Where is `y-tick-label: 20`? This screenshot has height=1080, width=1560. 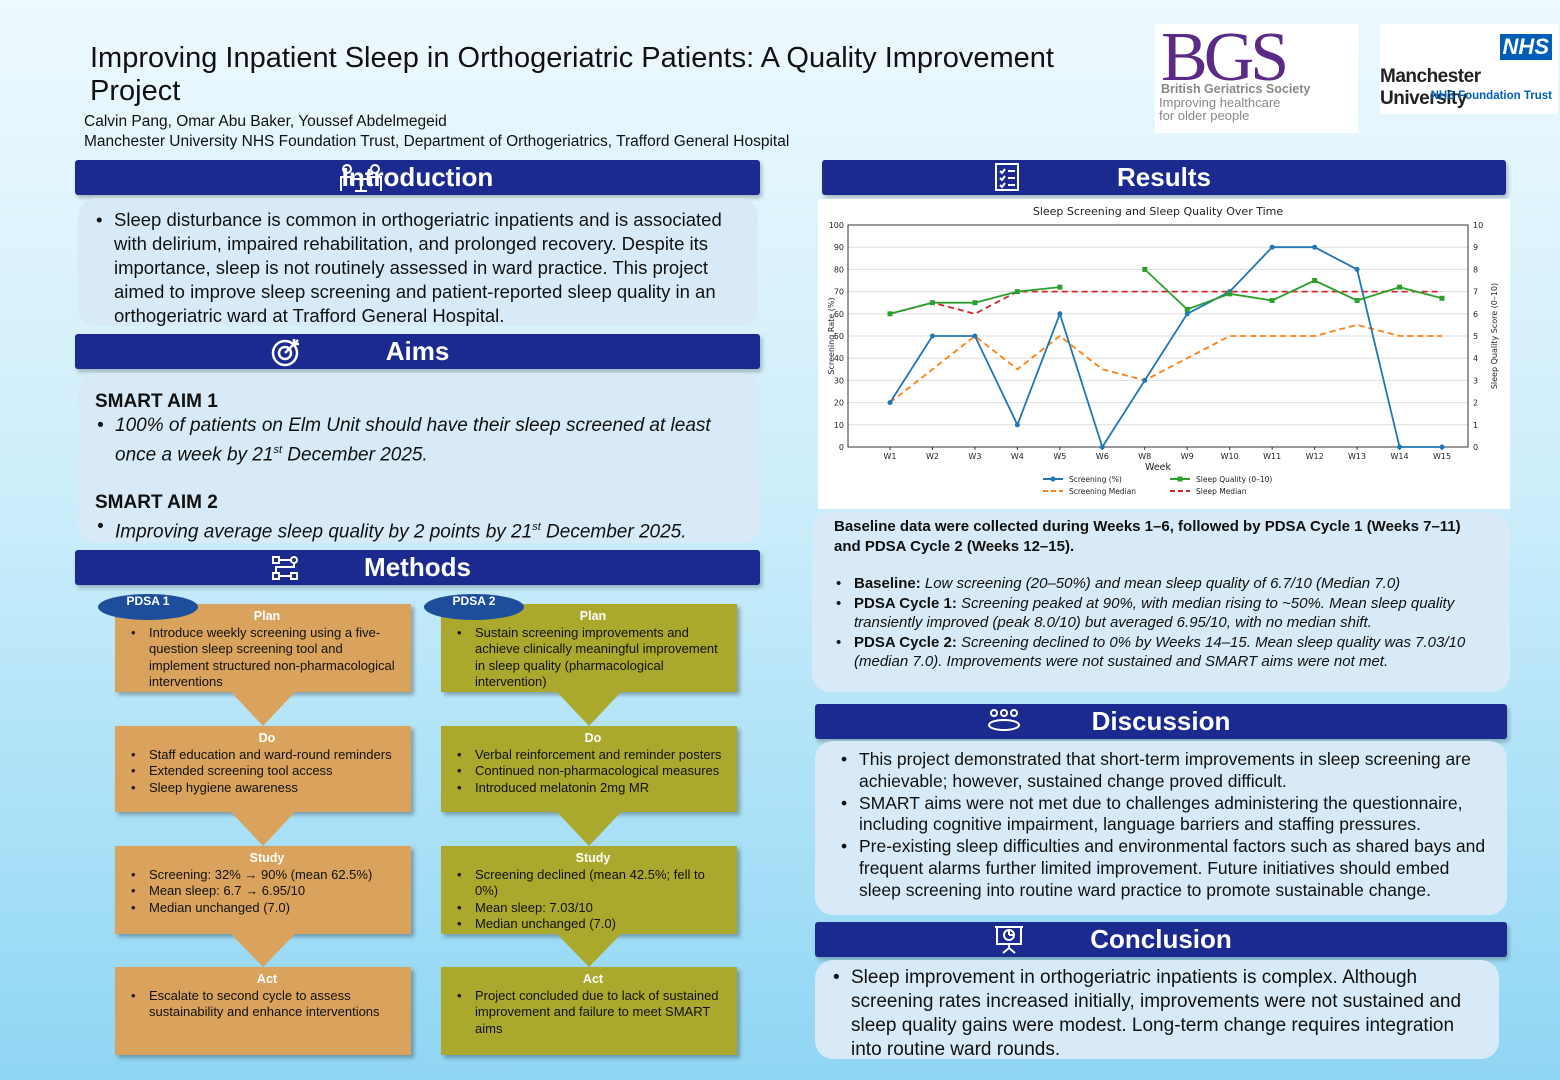
y-tick-label: 20 is located at coordinates (839, 403).